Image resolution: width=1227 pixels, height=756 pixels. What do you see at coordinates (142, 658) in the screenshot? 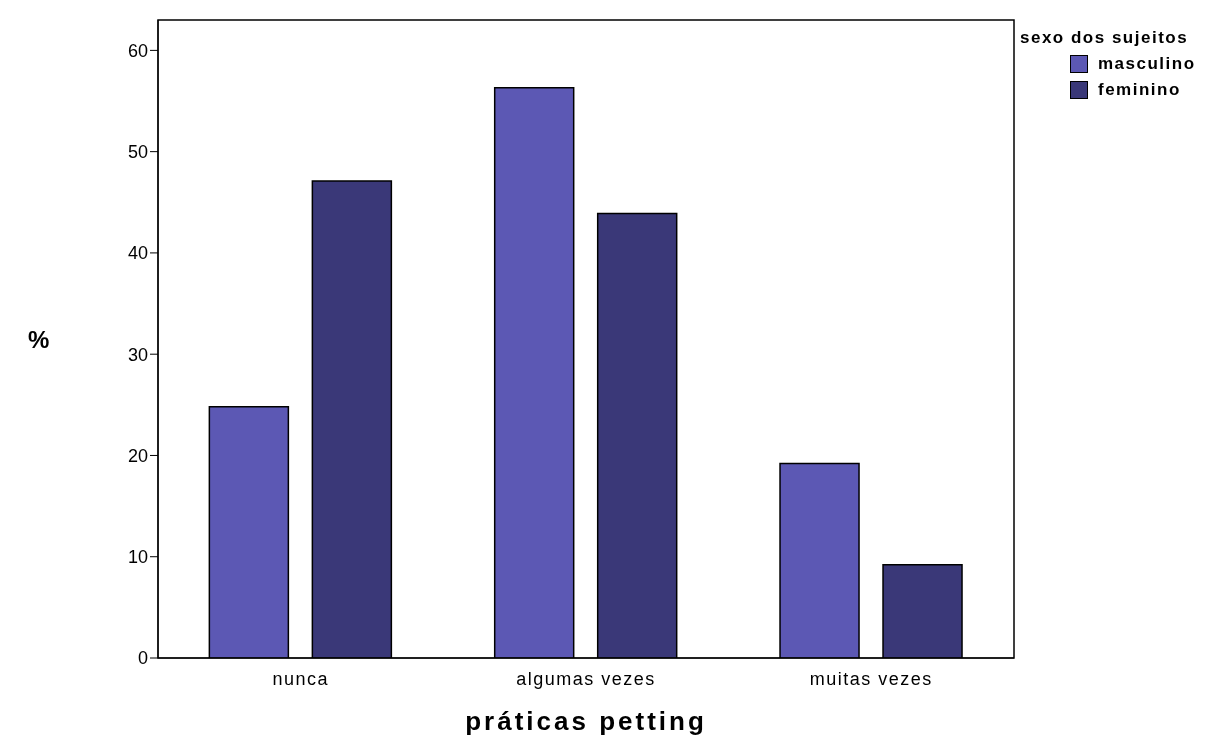
I see `y-tick-label: 0` at bounding box center [142, 658].